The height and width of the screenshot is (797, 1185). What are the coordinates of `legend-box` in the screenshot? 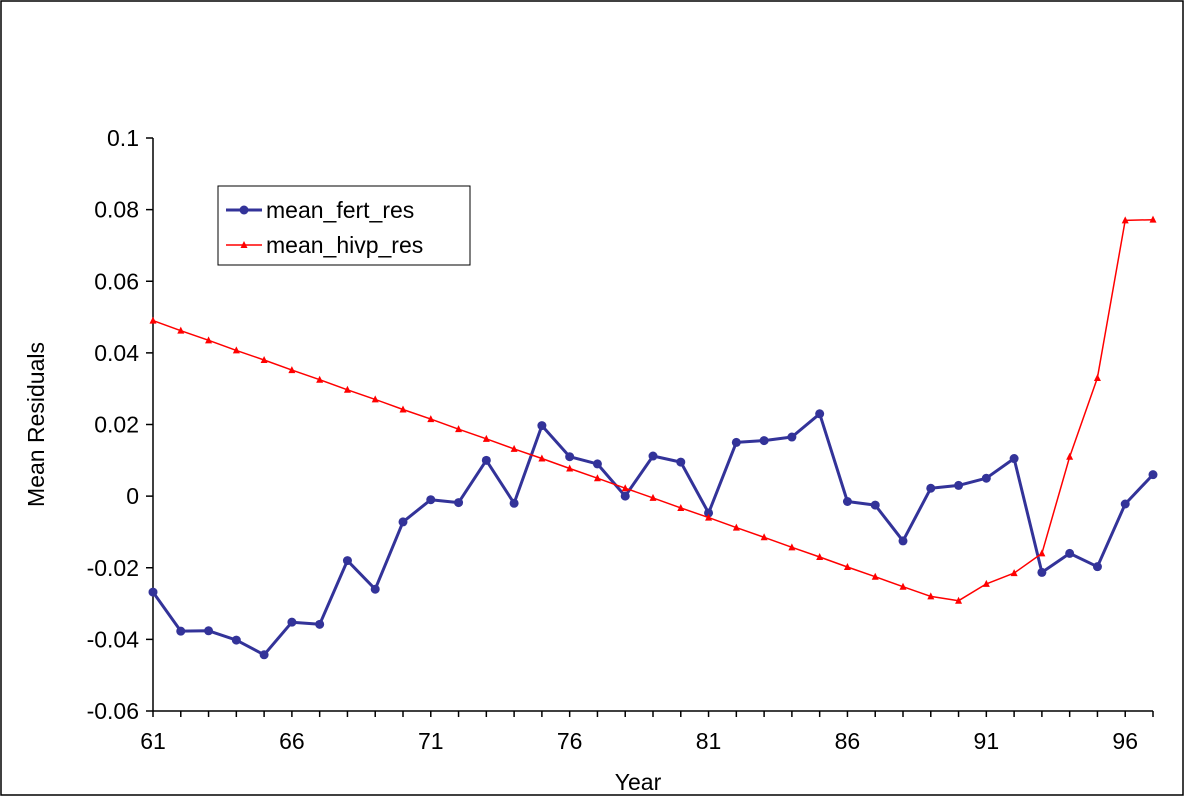 It's located at (344, 225).